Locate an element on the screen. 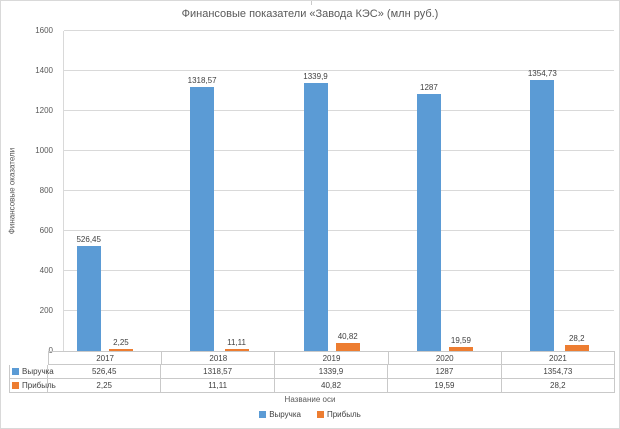  table-header-row: 2017 2018 2019 2020 2021 is located at coordinates (312, 358).